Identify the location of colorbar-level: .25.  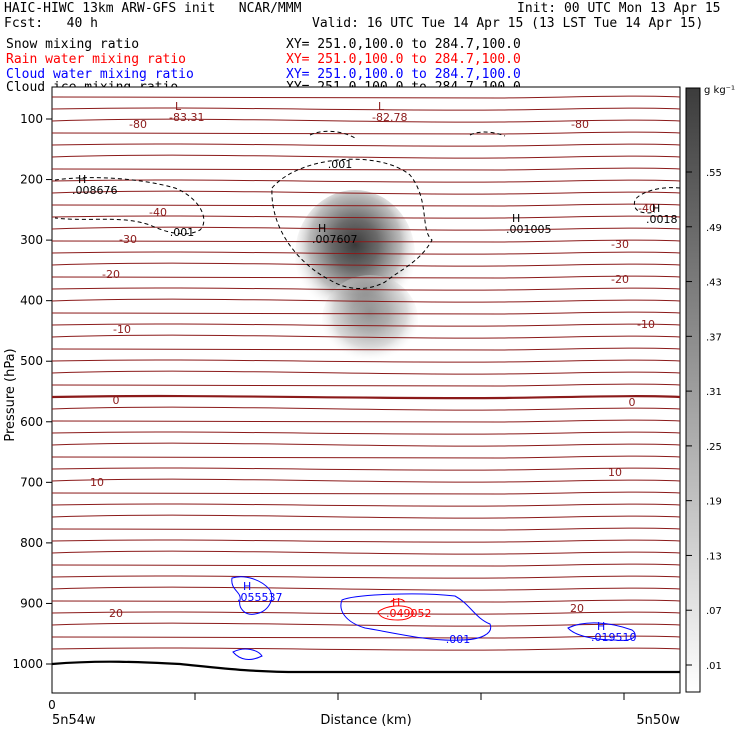
(714, 447).